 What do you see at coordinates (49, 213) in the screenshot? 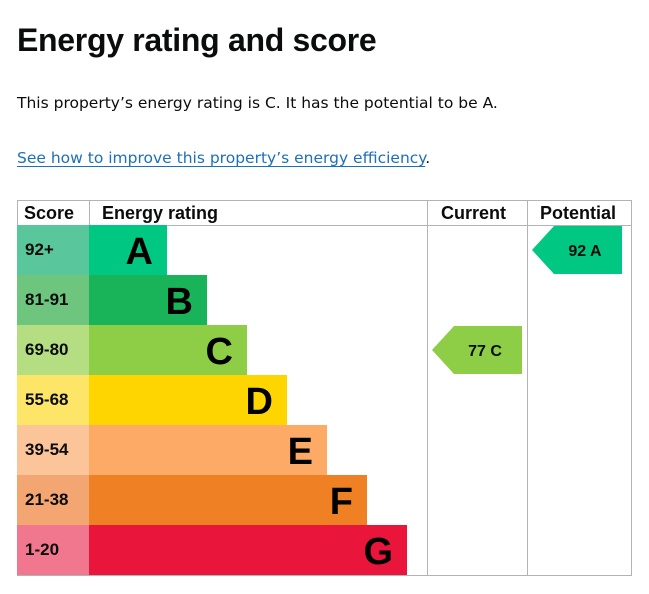
I see `header-score: Score` at bounding box center [49, 213].